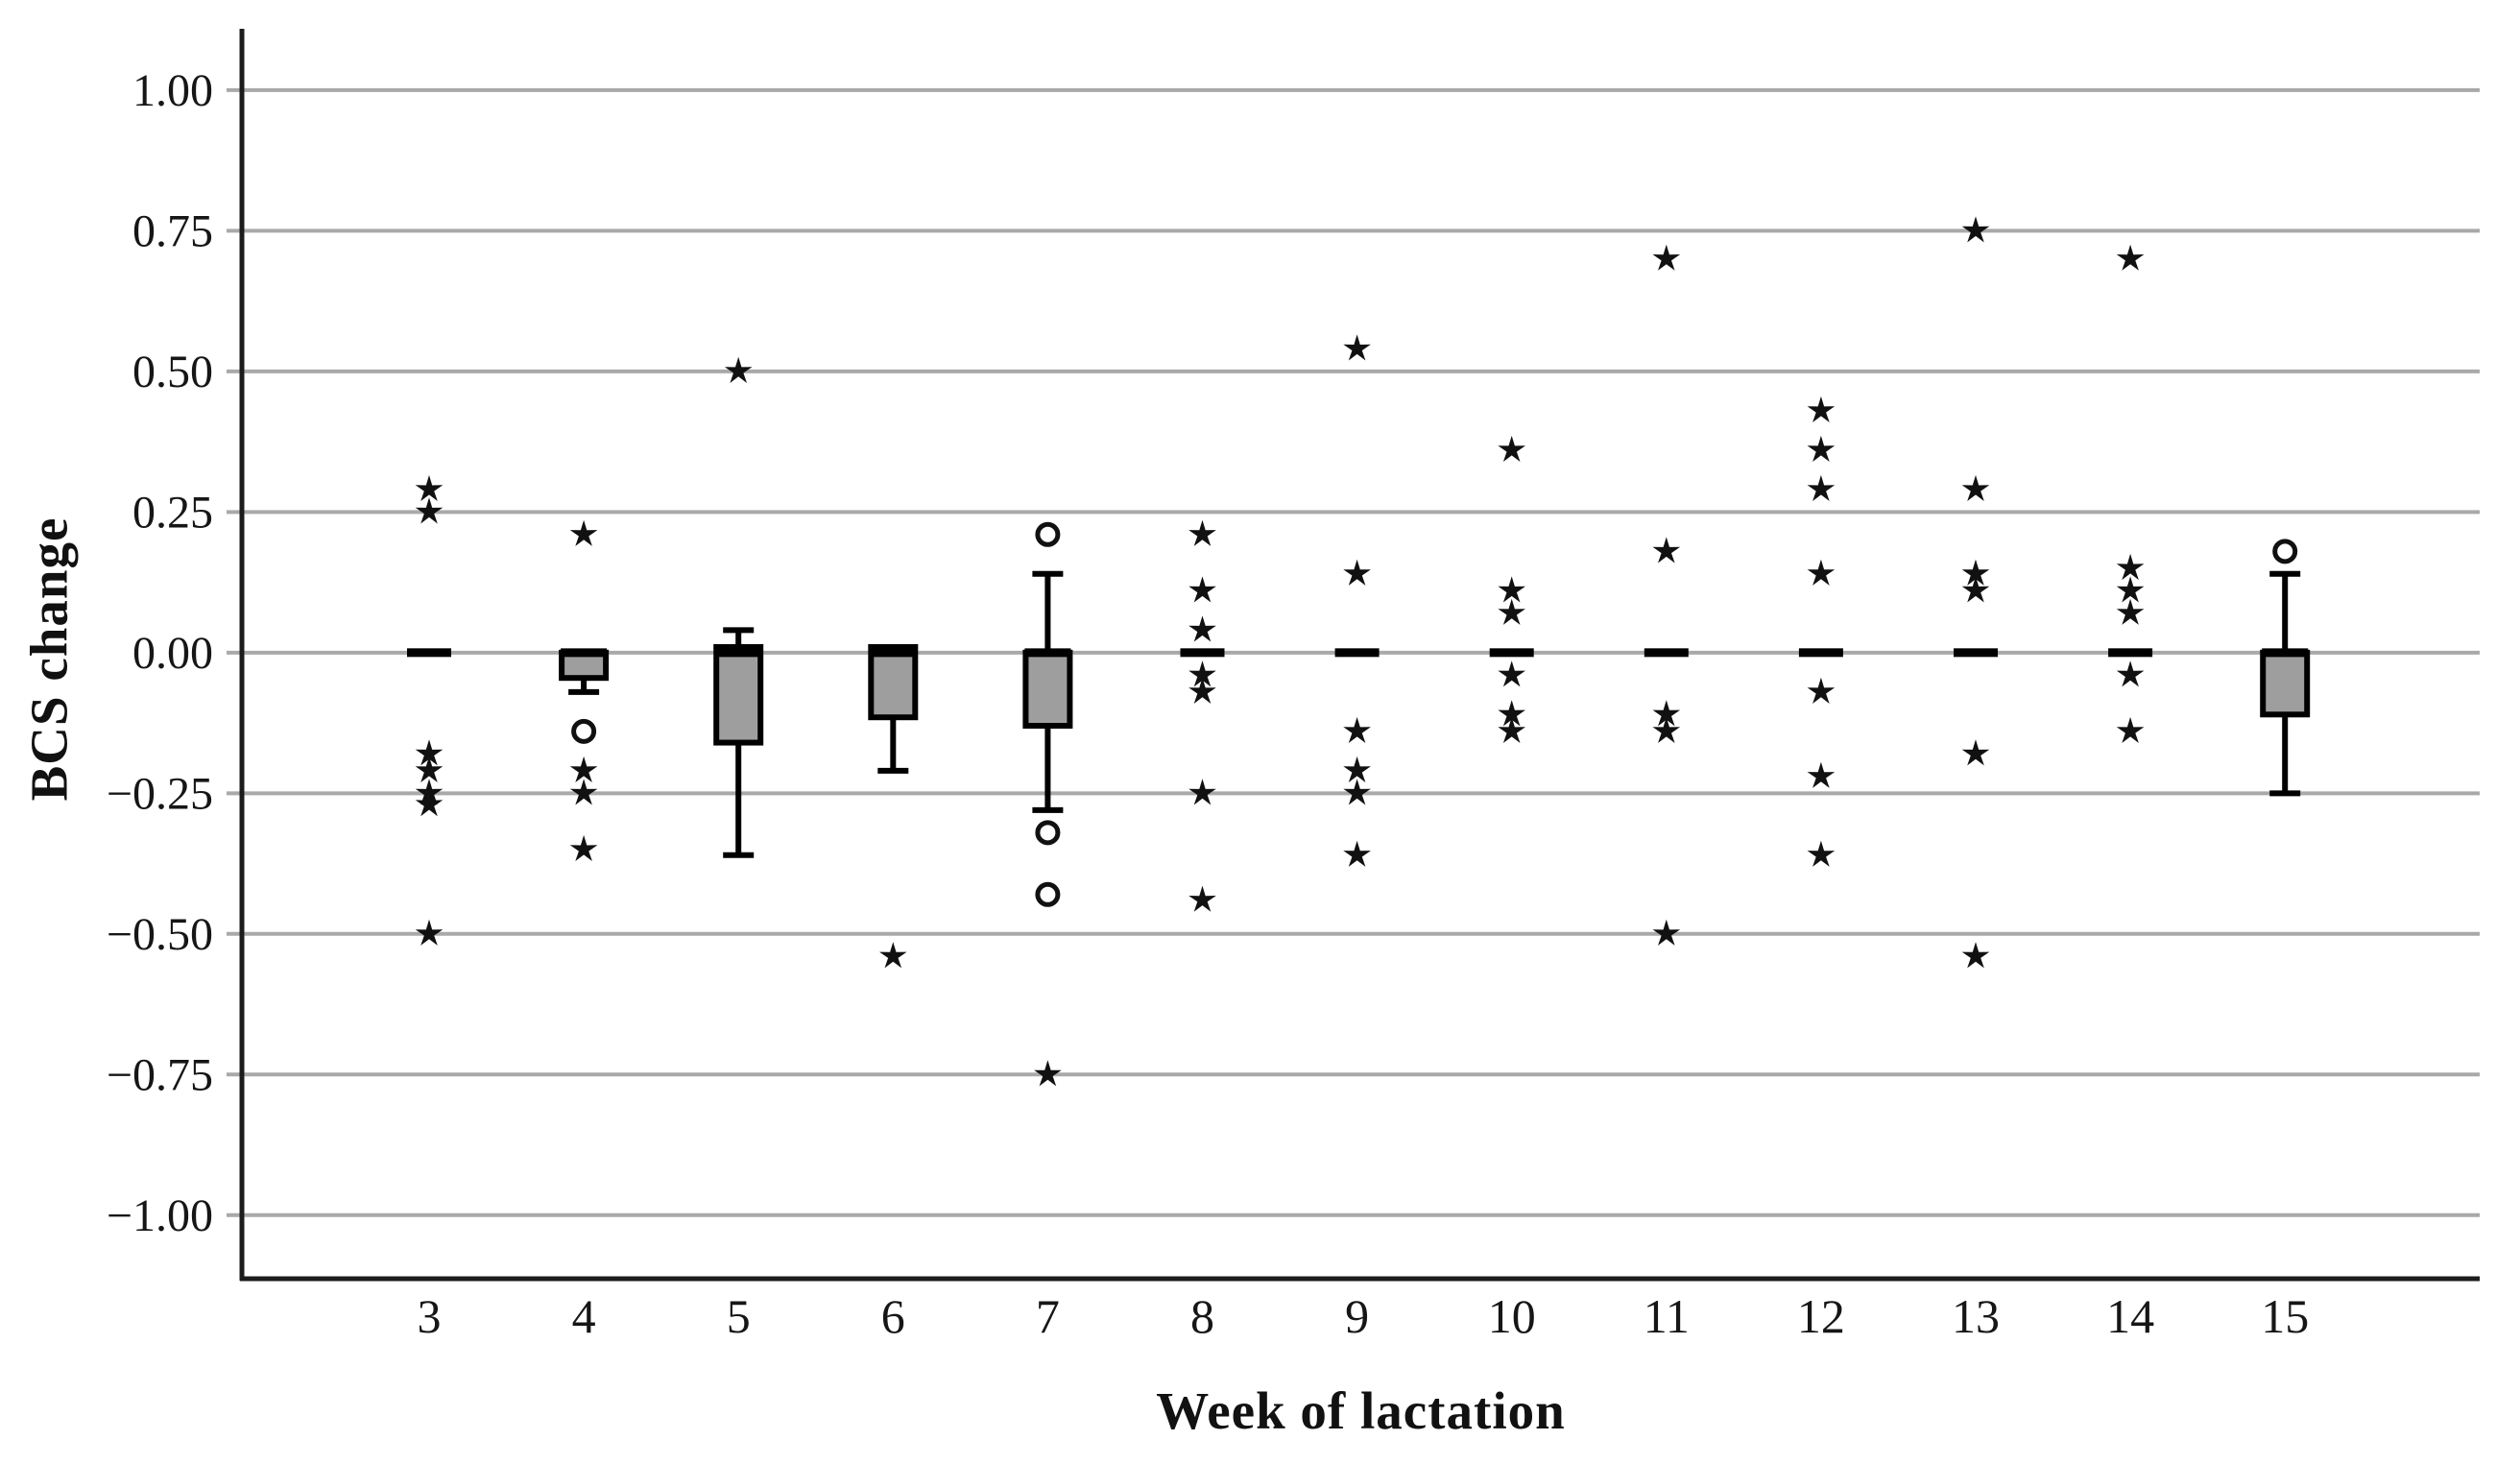  What do you see at coordinates (2285, 1316) in the screenshot?
I see `x-tick-label-15: 15` at bounding box center [2285, 1316].